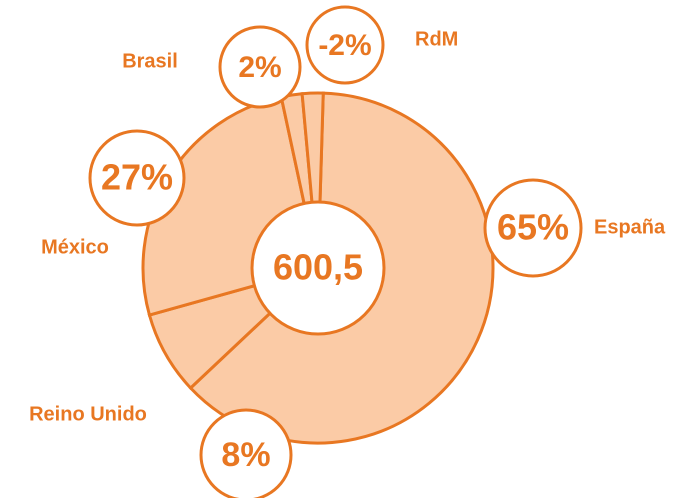 This screenshot has height=498, width=690. Describe the element at coordinates (436, 39) in the screenshot. I see `category-label: RdM` at that location.